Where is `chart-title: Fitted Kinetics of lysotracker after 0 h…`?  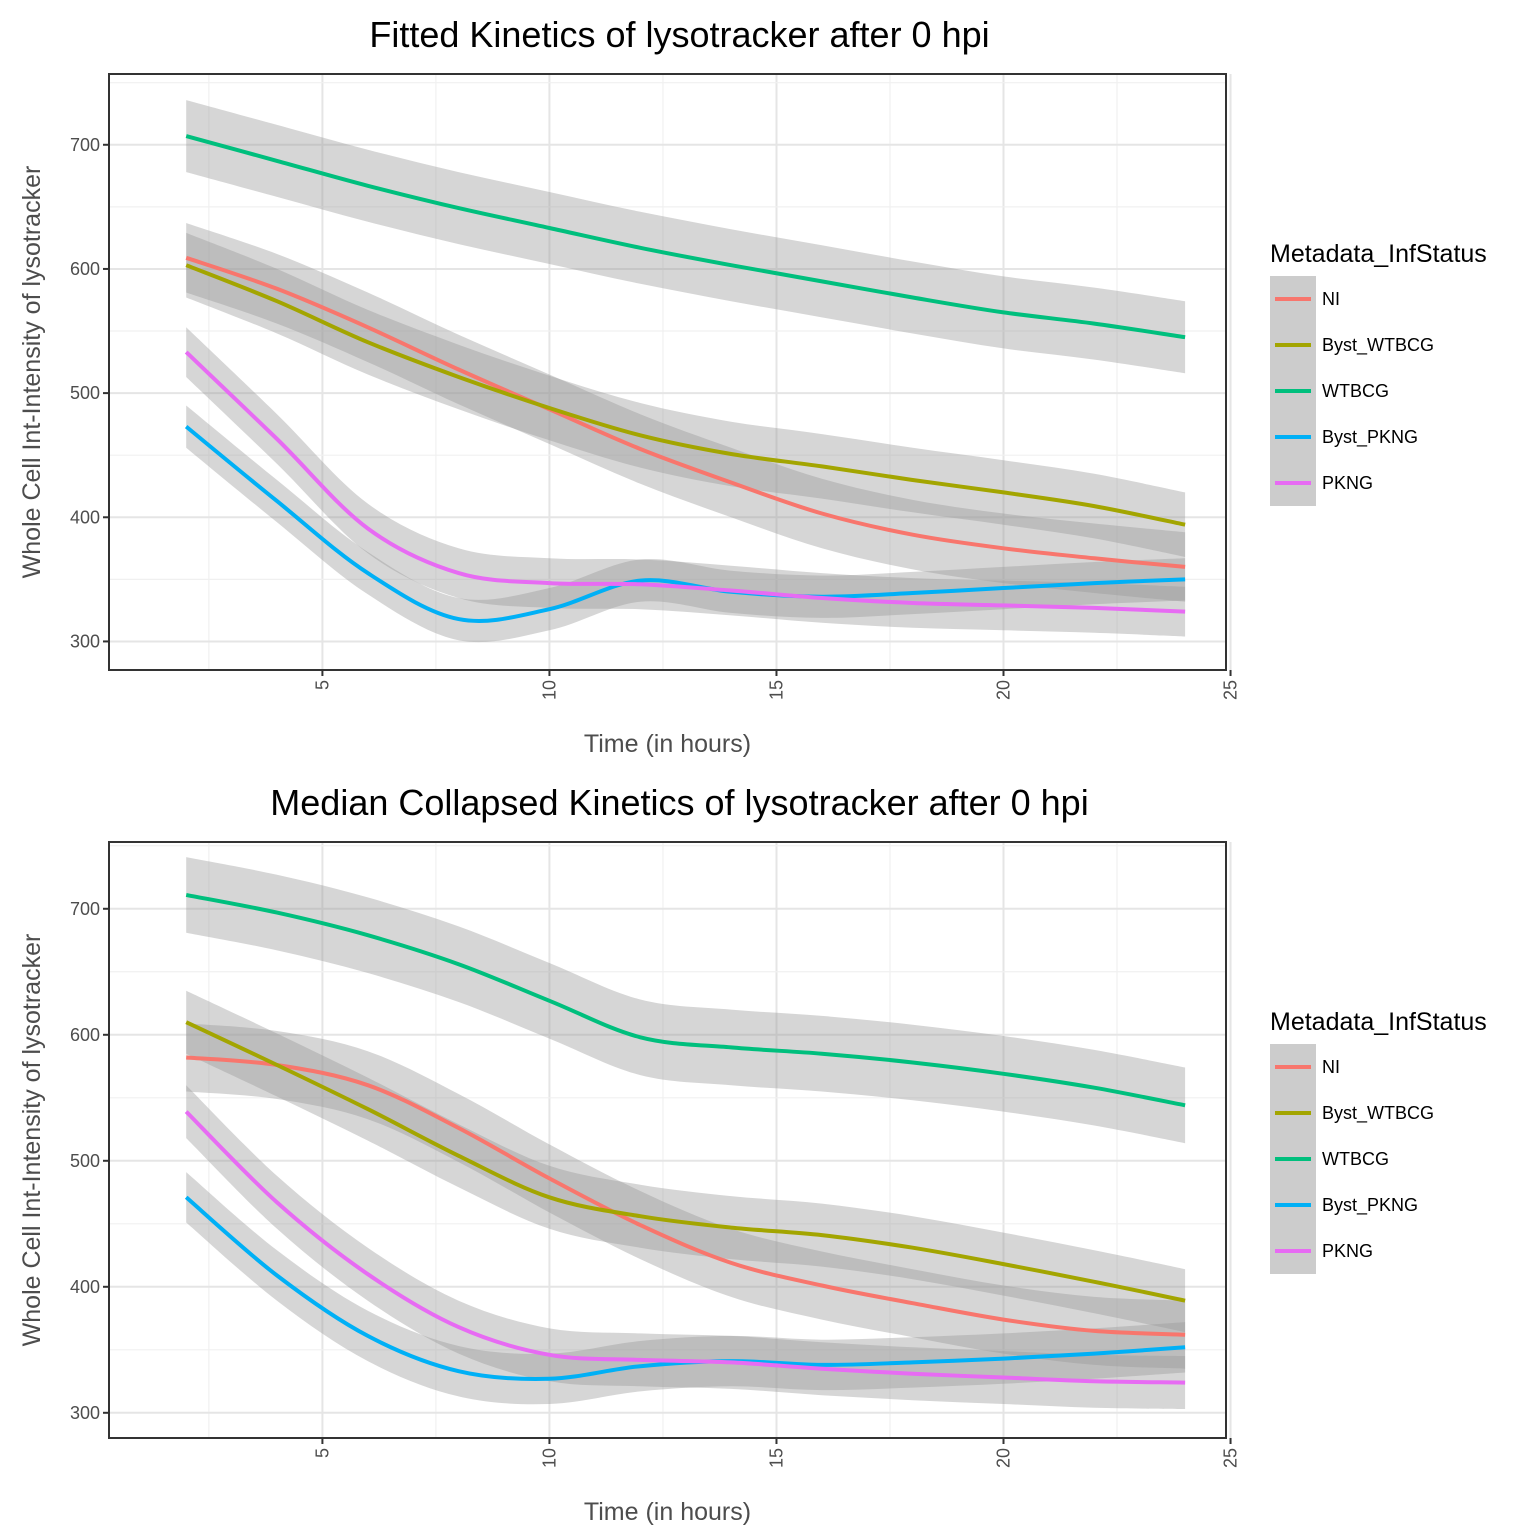 chart-title: Fitted Kinetics of lysotracker after 0 h… is located at coordinates (679, 34).